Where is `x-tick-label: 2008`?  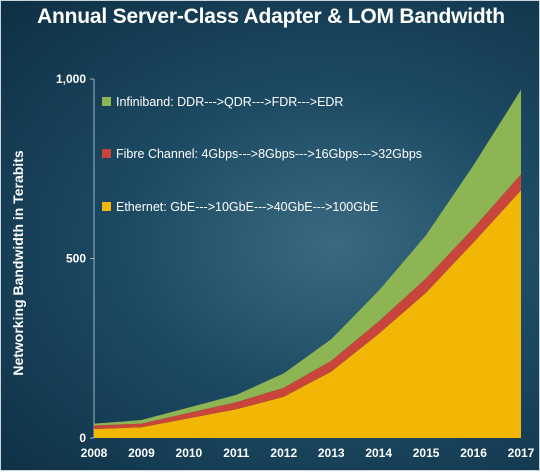 x-tick-label: 2008 is located at coordinates (94, 453).